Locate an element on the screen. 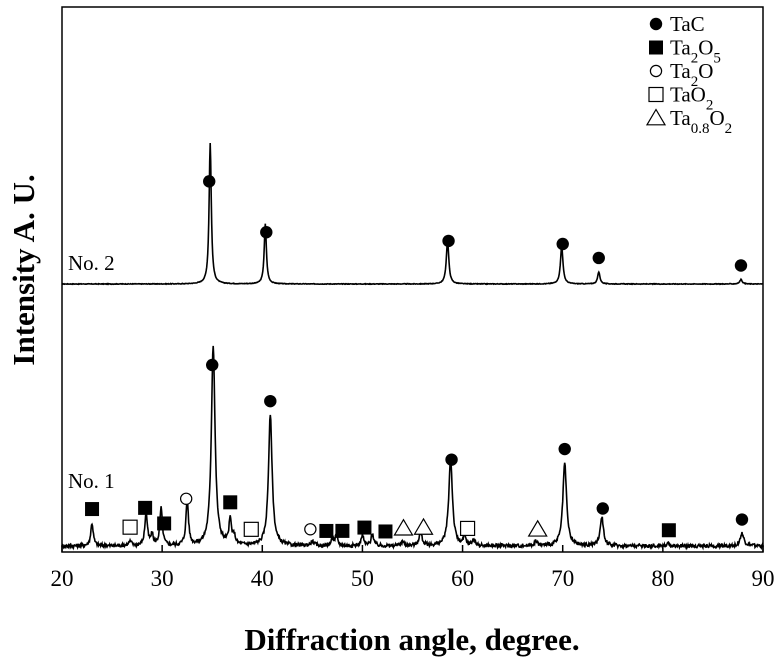 The image size is (784, 663). x-tick-label: 70 is located at coordinates (562, 578).